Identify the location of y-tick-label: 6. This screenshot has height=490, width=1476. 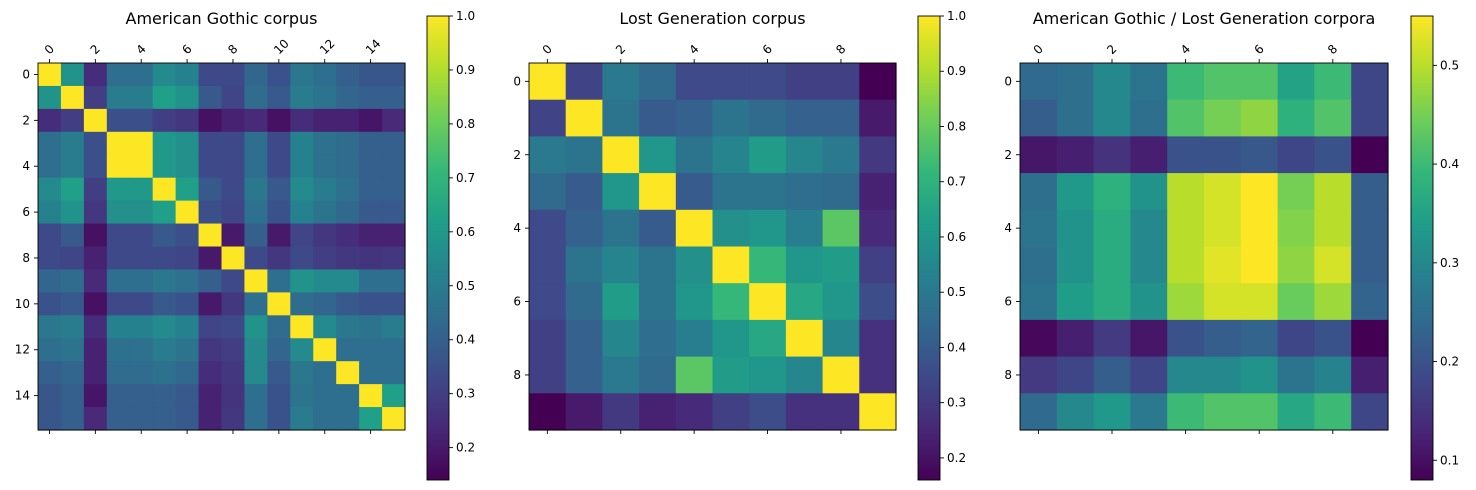
(517, 302).